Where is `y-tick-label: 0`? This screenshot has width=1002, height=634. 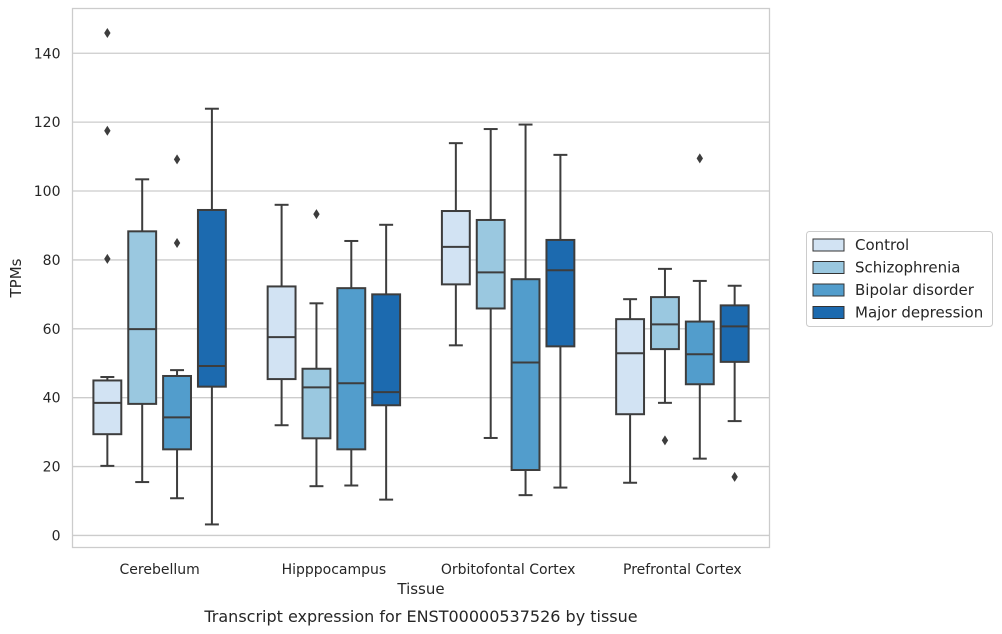 y-tick-label: 0 is located at coordinates (56, 536).